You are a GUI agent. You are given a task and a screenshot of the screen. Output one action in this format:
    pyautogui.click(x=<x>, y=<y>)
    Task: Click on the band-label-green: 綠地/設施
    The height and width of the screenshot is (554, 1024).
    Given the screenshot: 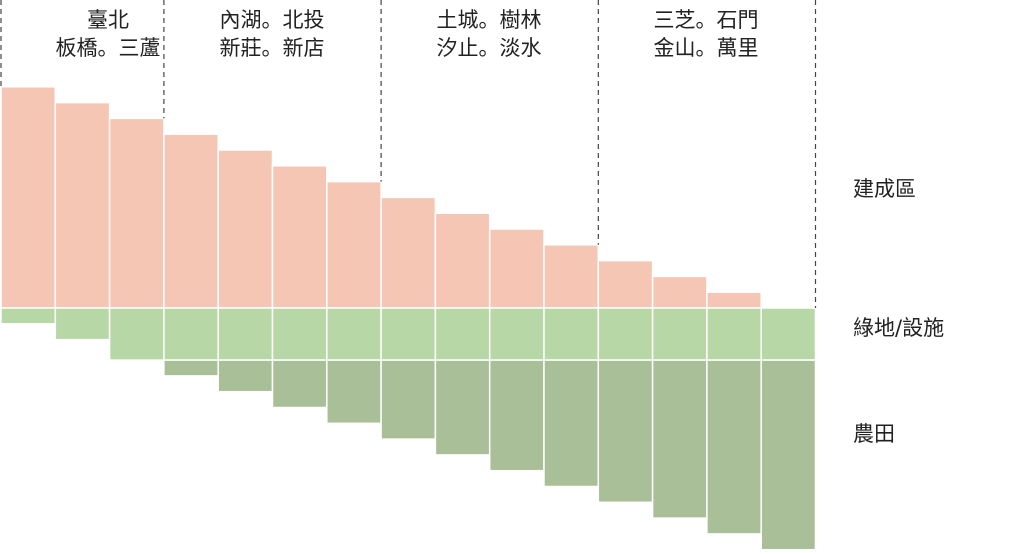 What is the action you would take?
    pyautogui.click(x=899, y=328)
    